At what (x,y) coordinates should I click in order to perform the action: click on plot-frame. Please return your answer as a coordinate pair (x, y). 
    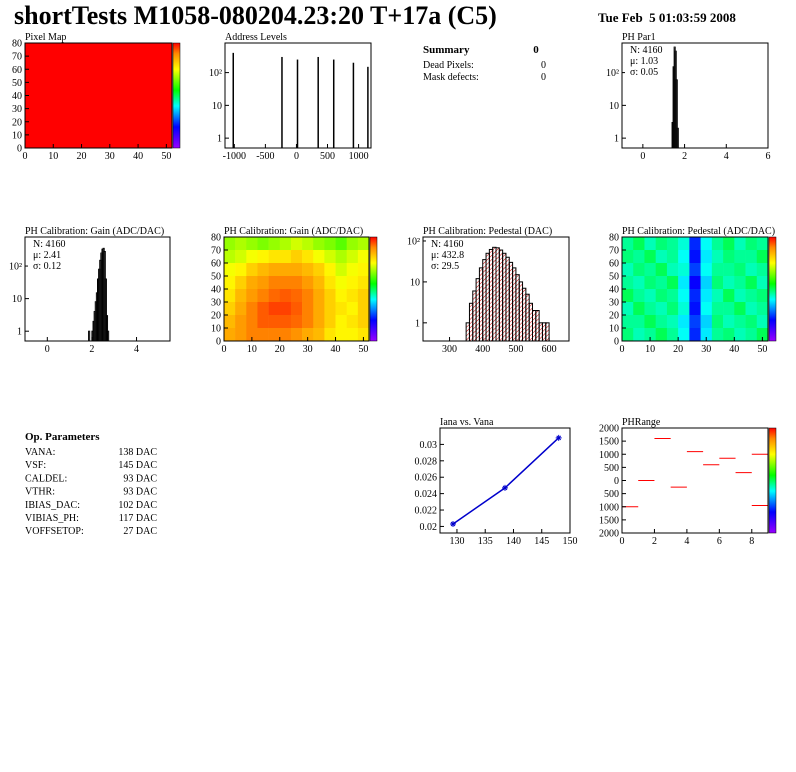
    Looking at the image, I should click on (505, 480).